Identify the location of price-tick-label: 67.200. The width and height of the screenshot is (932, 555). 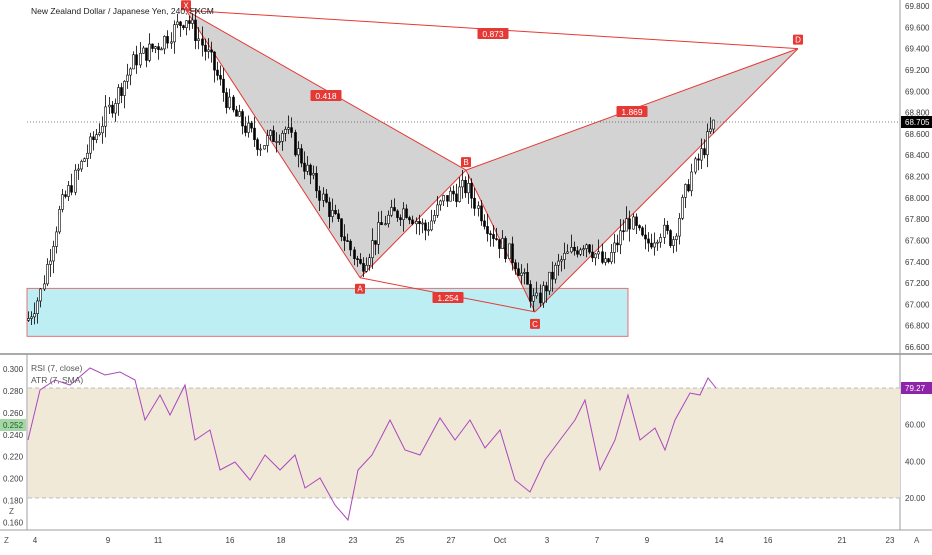
(917, 283).